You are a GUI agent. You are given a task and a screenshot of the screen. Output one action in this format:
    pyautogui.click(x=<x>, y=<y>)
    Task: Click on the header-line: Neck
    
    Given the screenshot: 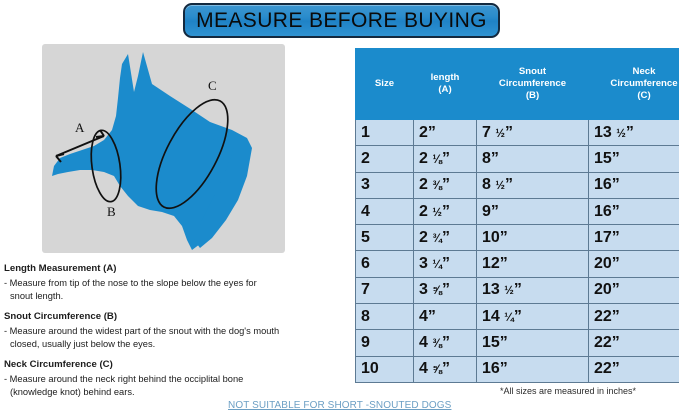 What is the action you would take?
    pyautogui.click(x=644, y=71)
    